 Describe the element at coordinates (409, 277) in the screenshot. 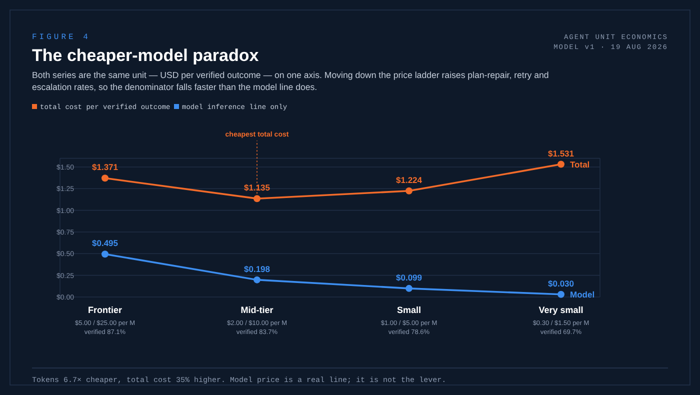

I see `data-label: $0.099` at that location.